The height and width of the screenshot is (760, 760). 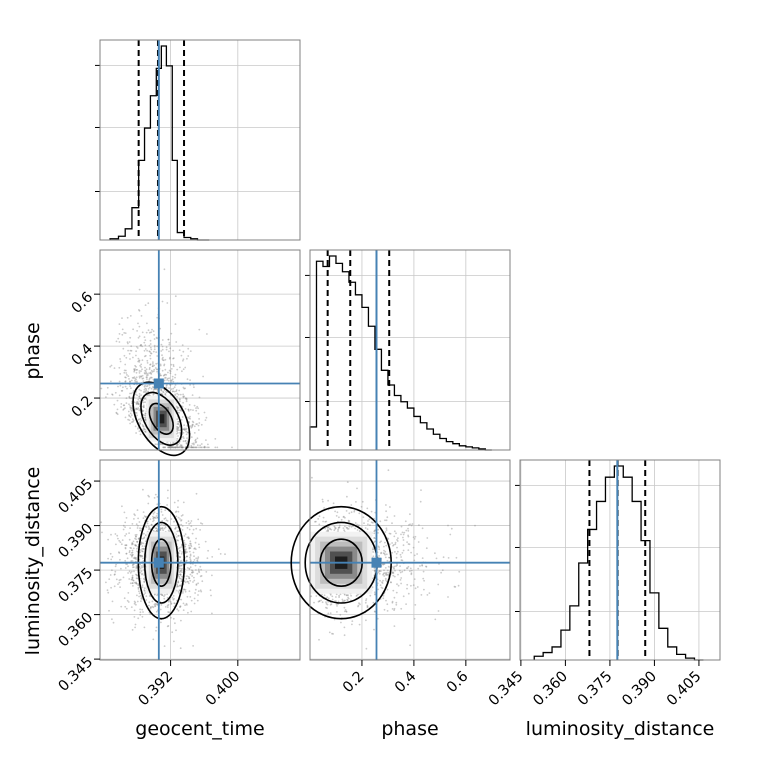 What do you see at coordinates (76, 674) in the screenshot?
I see `ytick-label: 0.345` at bounding box center [76, 674].